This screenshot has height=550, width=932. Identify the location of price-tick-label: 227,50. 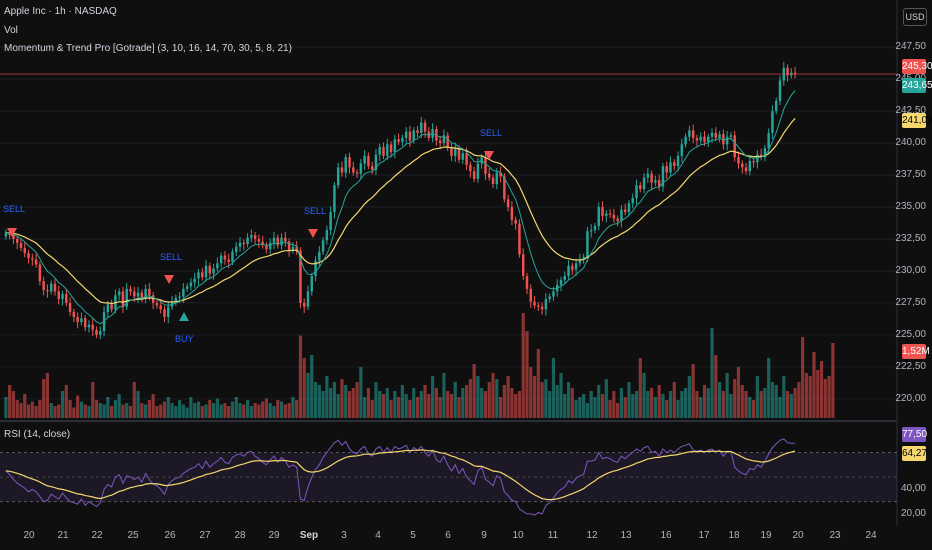
(910, 302).